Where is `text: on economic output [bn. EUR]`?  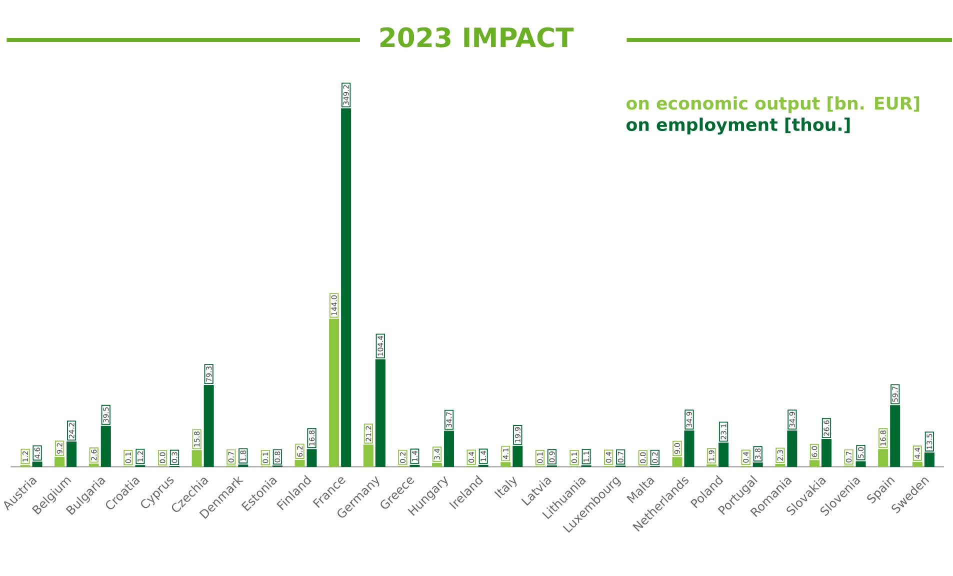 text: on economic output [bn. EUR] is located at coordinates (773, 105).